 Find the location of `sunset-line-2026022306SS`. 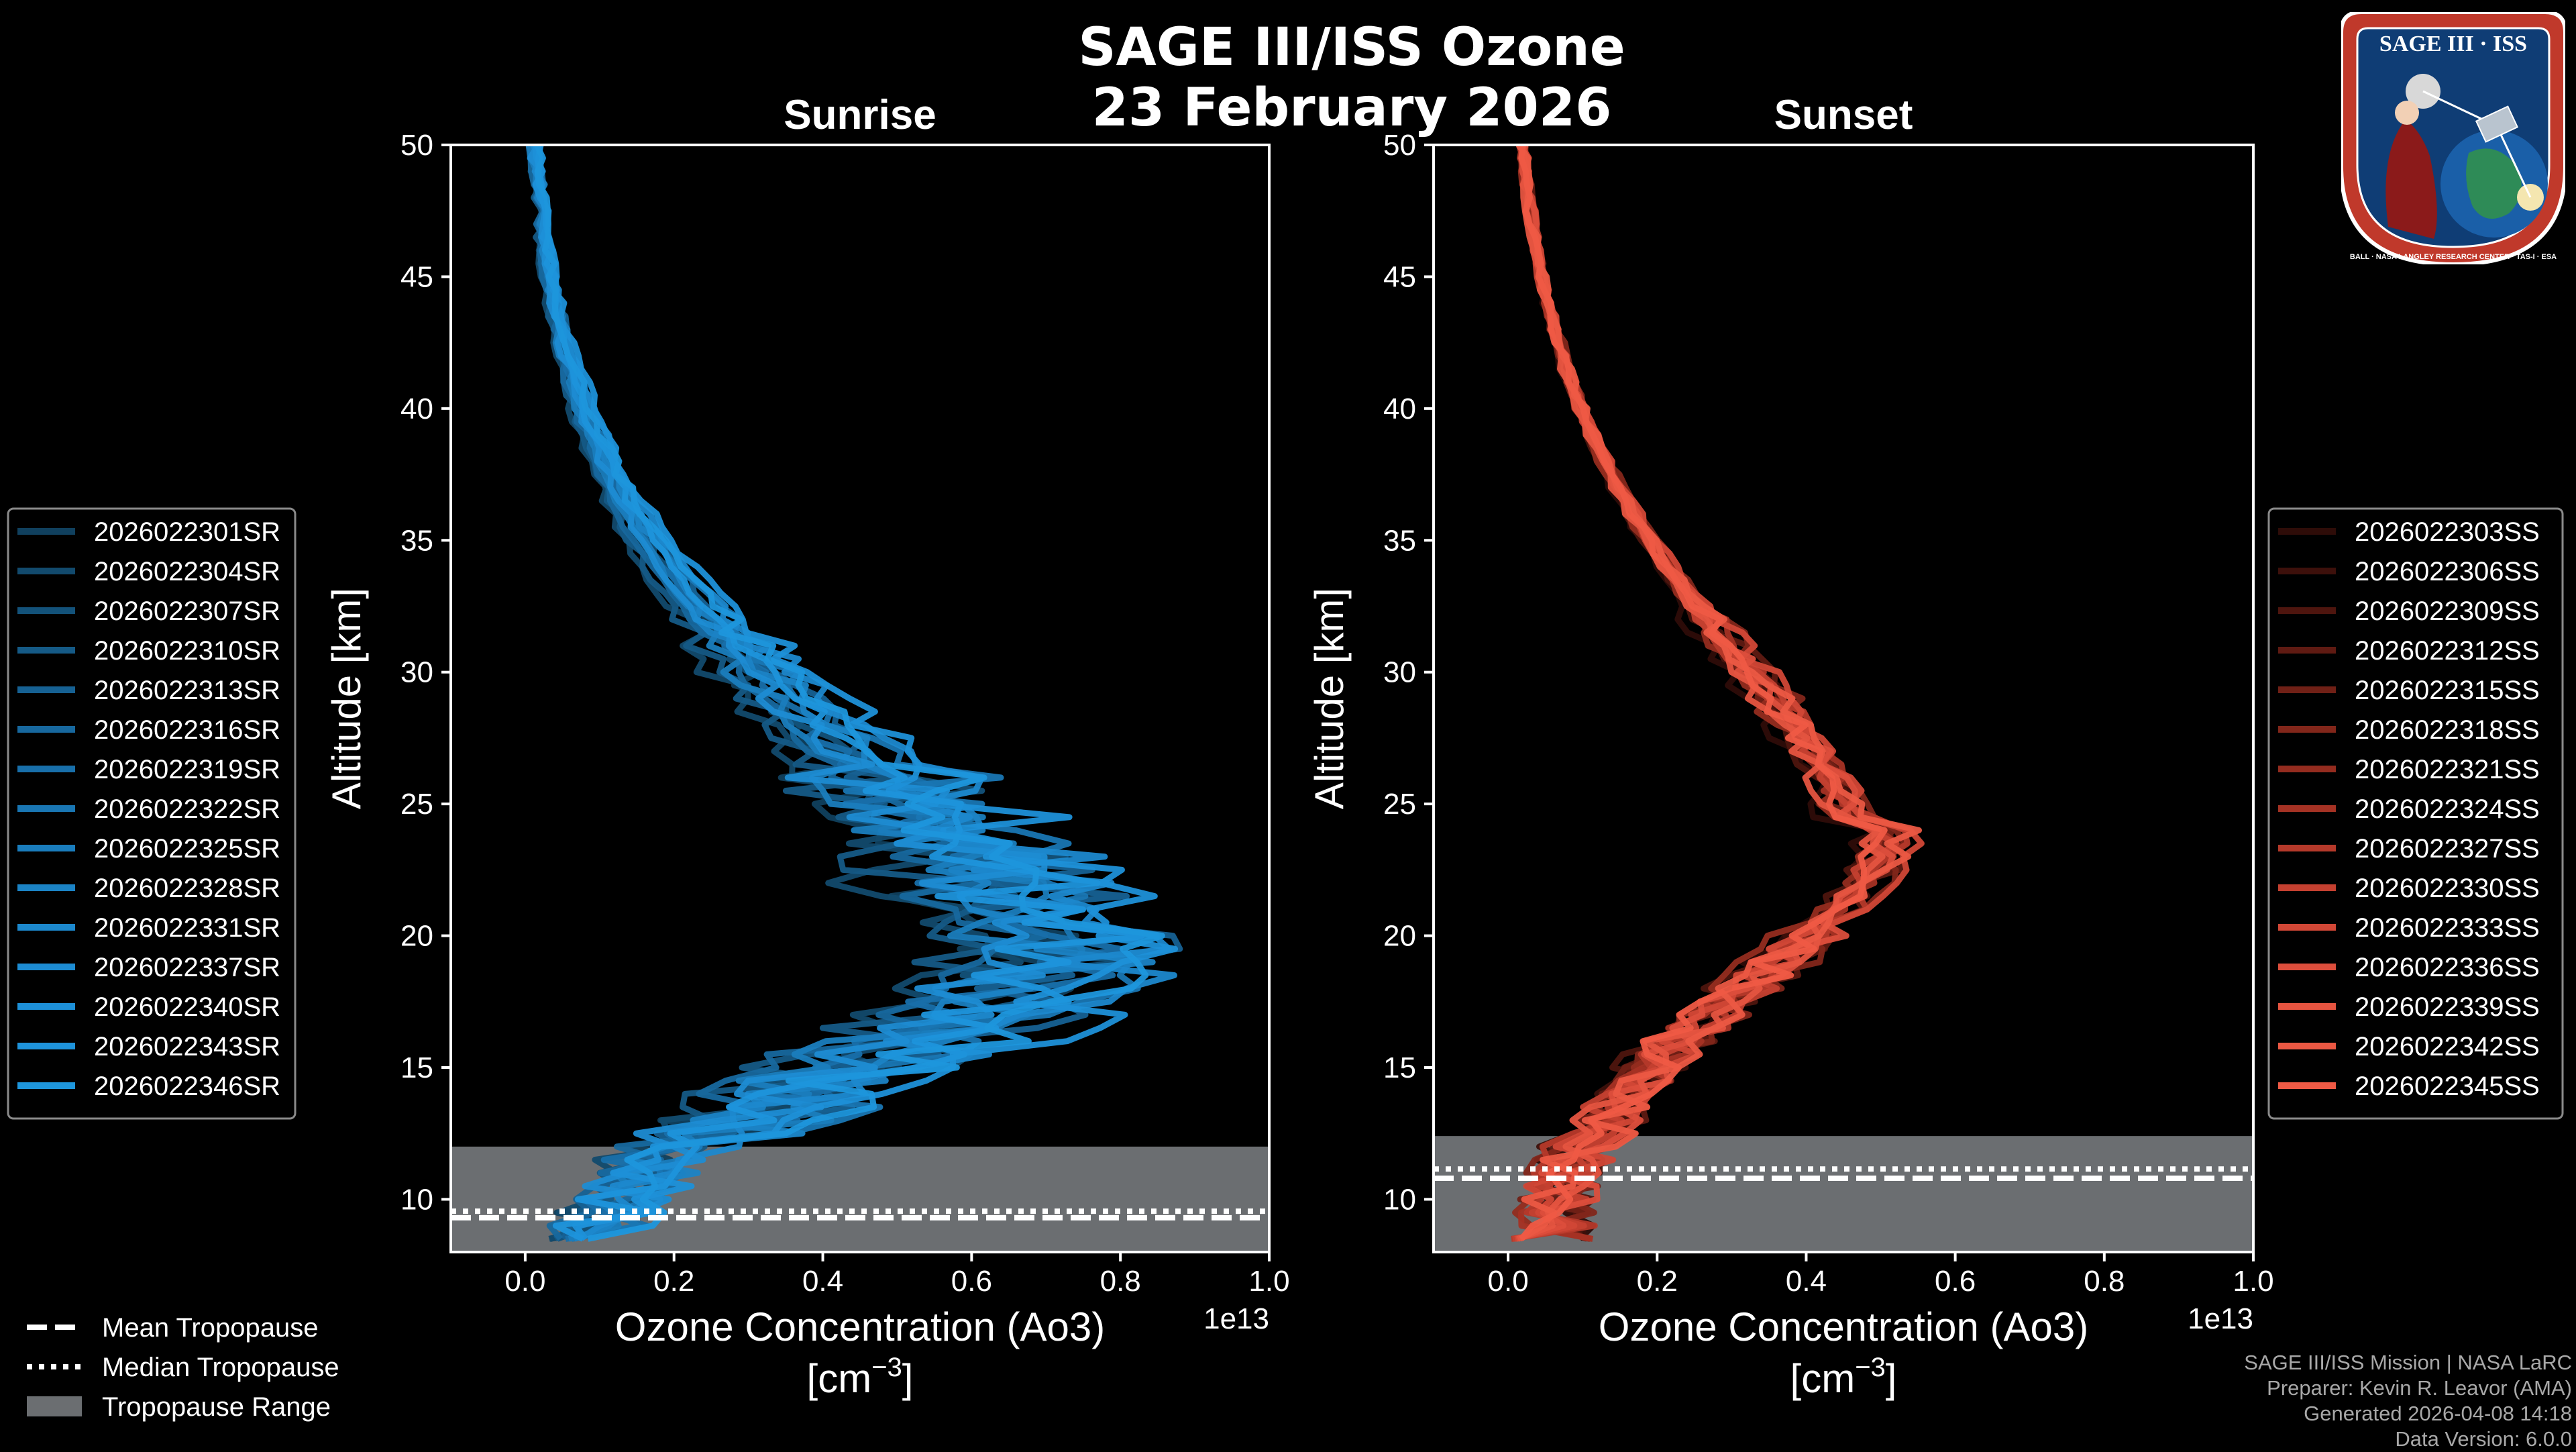

sunset-line-2026022306SS is located at coordinates (1704, 692).